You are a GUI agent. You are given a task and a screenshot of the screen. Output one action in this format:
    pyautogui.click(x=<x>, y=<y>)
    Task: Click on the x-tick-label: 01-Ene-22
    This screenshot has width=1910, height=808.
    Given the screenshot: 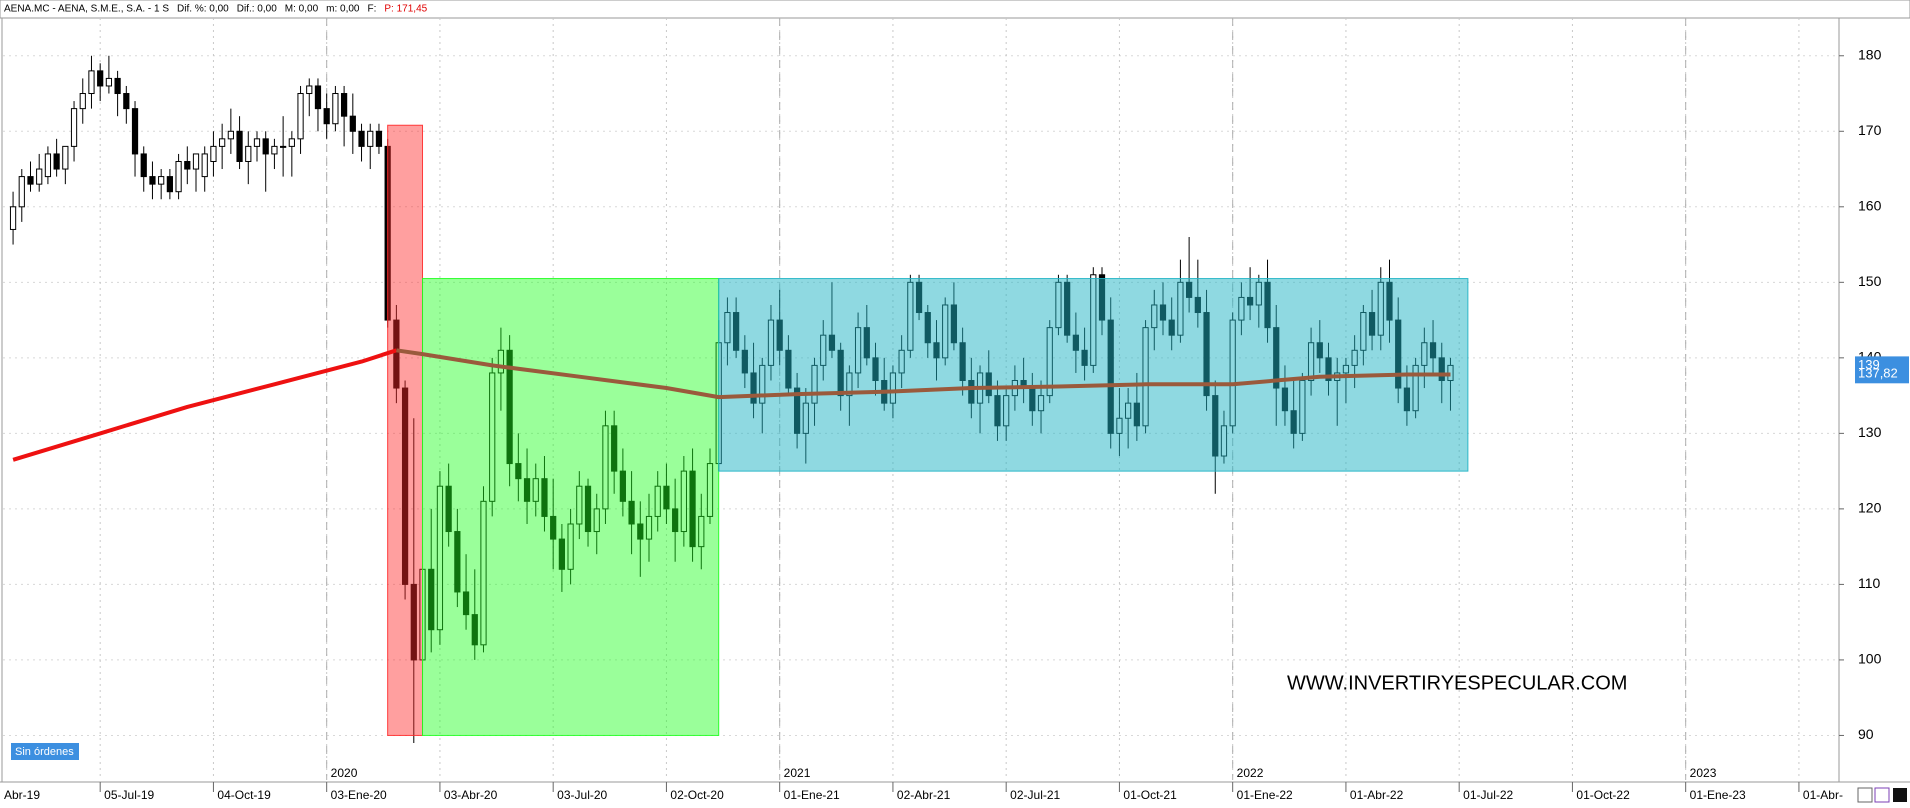 What is the action you would take?
    pyautogui.click(x=1265, y=795)
    